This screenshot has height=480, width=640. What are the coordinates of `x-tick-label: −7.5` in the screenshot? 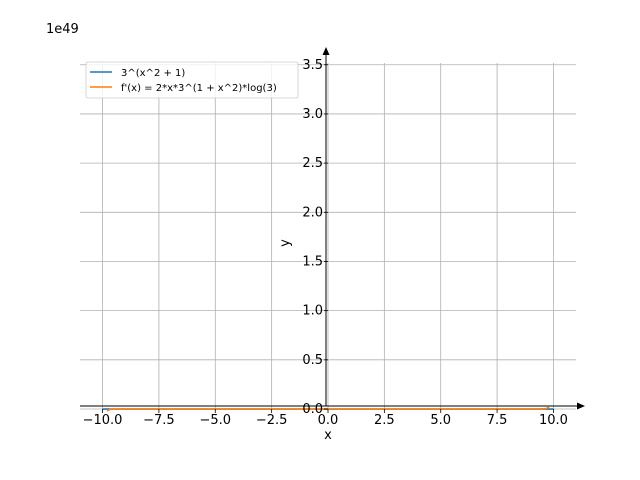 It's located at (159, 420).